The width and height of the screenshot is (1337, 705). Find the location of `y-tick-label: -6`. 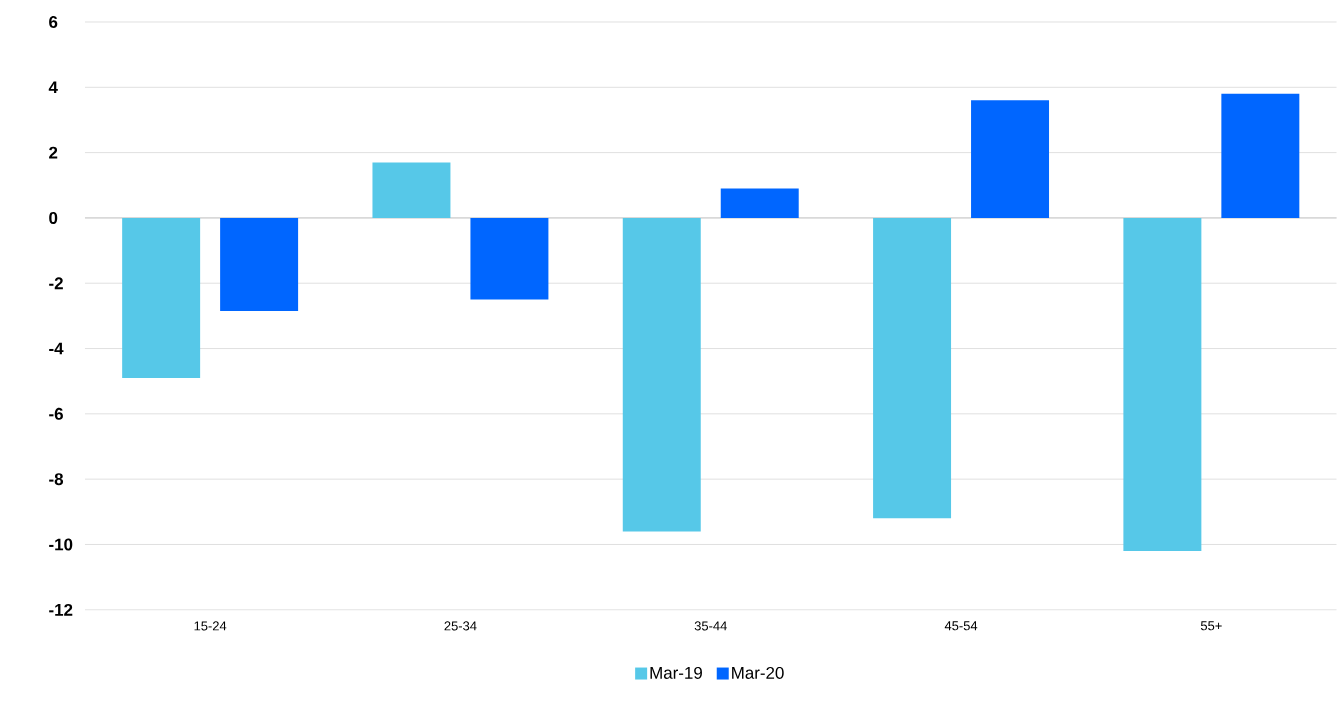

y-tick-label: -6 is located at coordinates (56, 413).